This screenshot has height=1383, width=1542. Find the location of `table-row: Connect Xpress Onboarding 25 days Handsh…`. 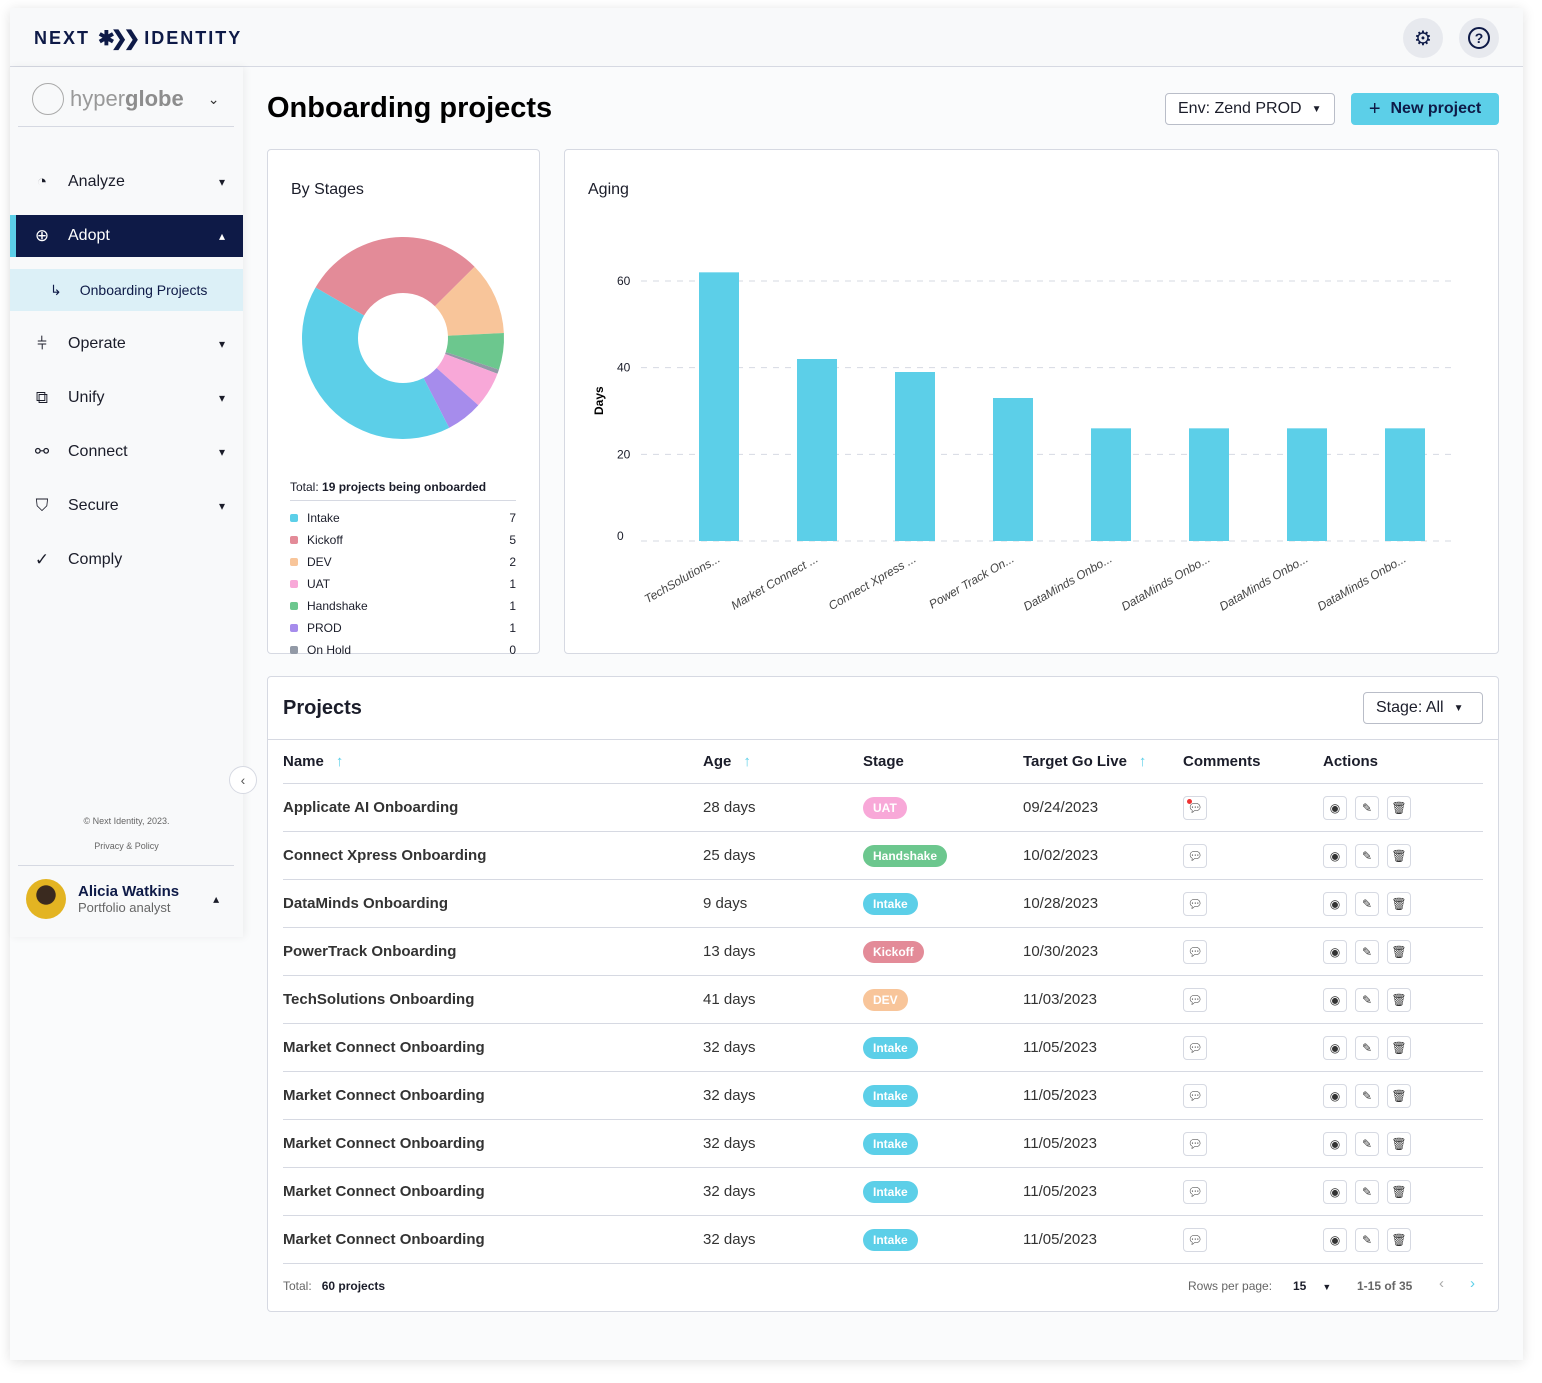

table-row: Connect Xpress Onboarding 25 days Handsh… is located at coordinates (883, 856).